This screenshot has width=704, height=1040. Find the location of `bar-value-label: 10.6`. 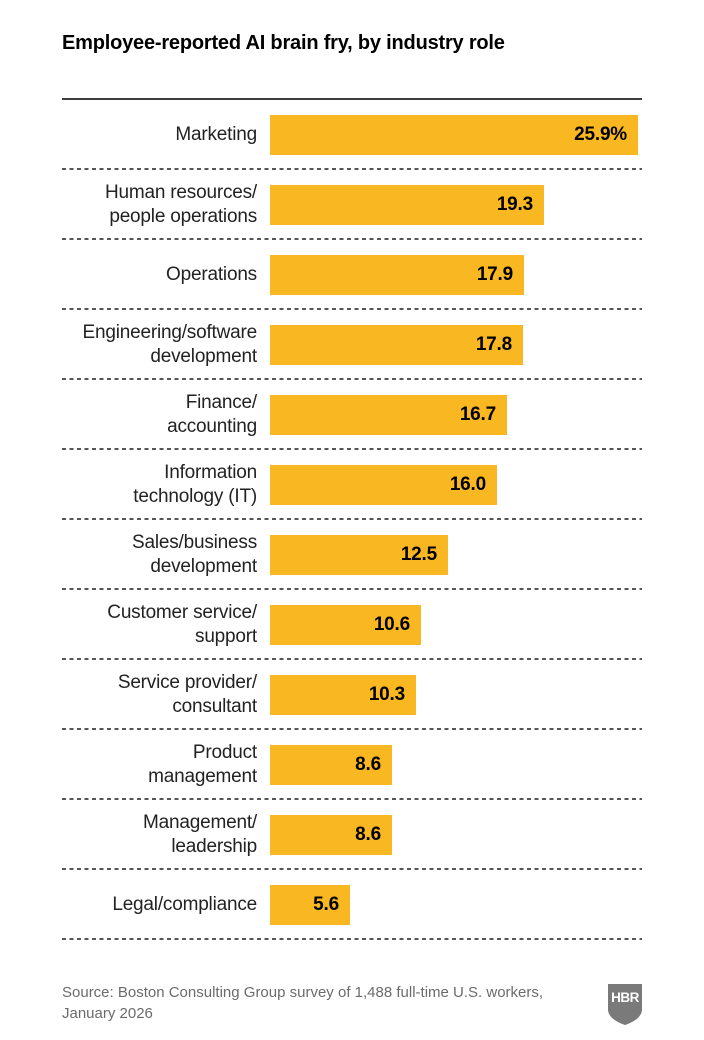

bar-value-label: 10.6 is located at coordinates (391, 624).